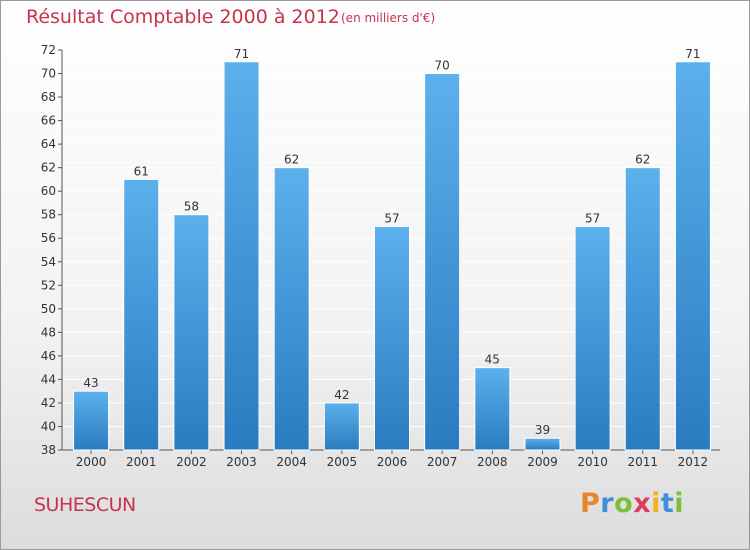 The image size is (750, 550). What do you see at coordinates (183, 17) in the screenshot?
I see `chart-title: Résultat Comptable 2000 à 2012` at bounding box center [183, 17].